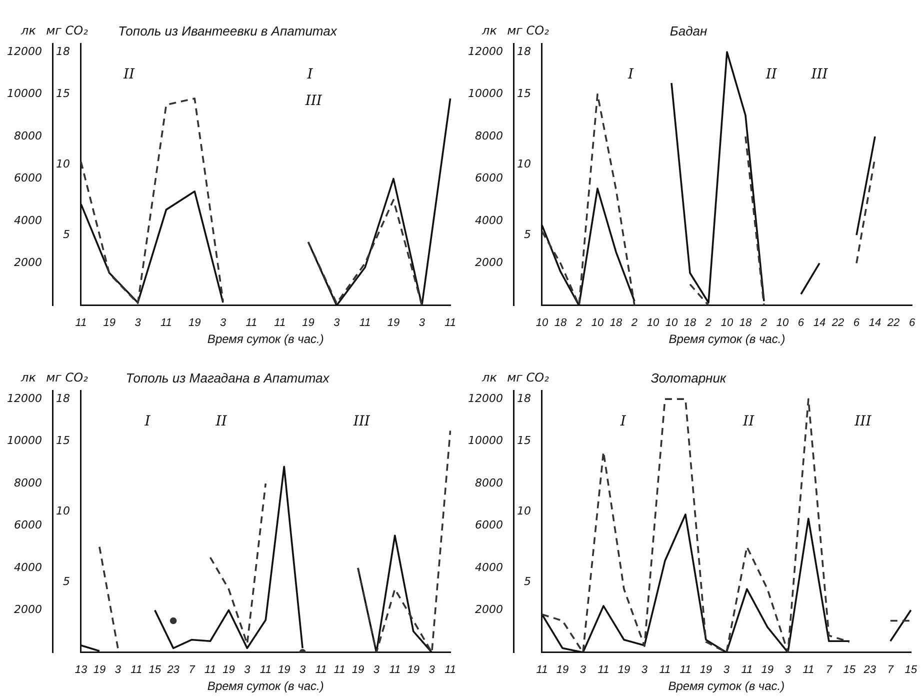 Image resolution: width=923 pixels, height=699 pixels. Describe the element at coordinates (63, 511) in the screenshot. I see `y2-tick-label: 10` at that location.